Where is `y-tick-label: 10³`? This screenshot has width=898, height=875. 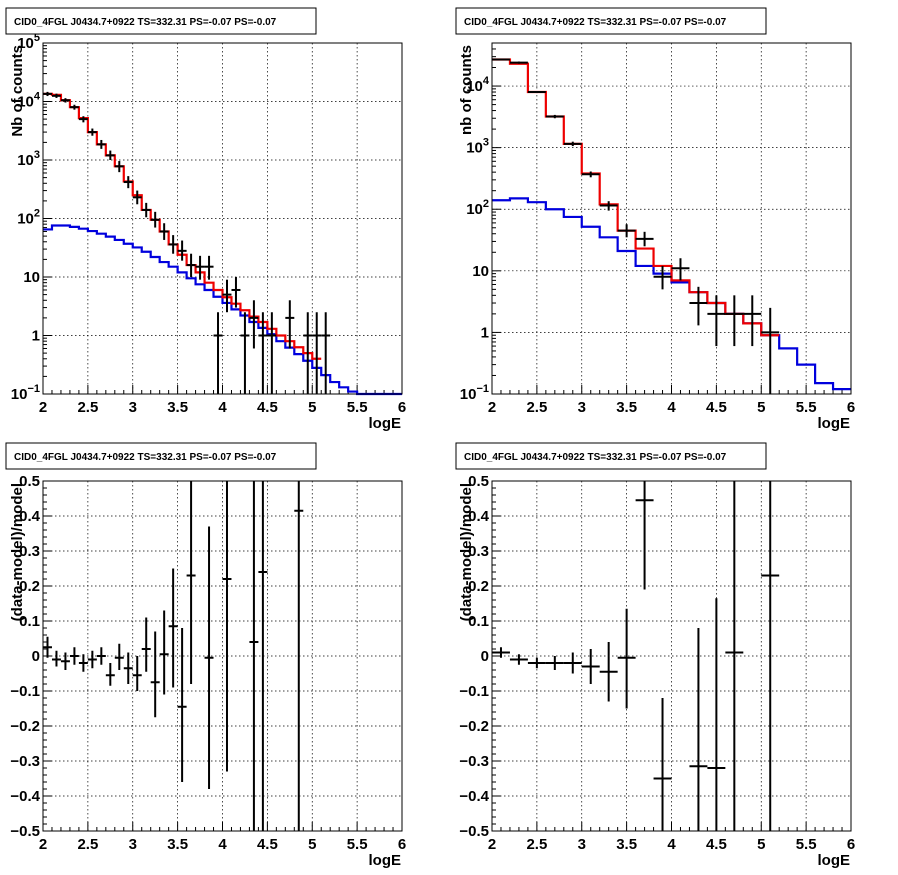
y-tick-label: 10³ is located at coordinates (28, 159).